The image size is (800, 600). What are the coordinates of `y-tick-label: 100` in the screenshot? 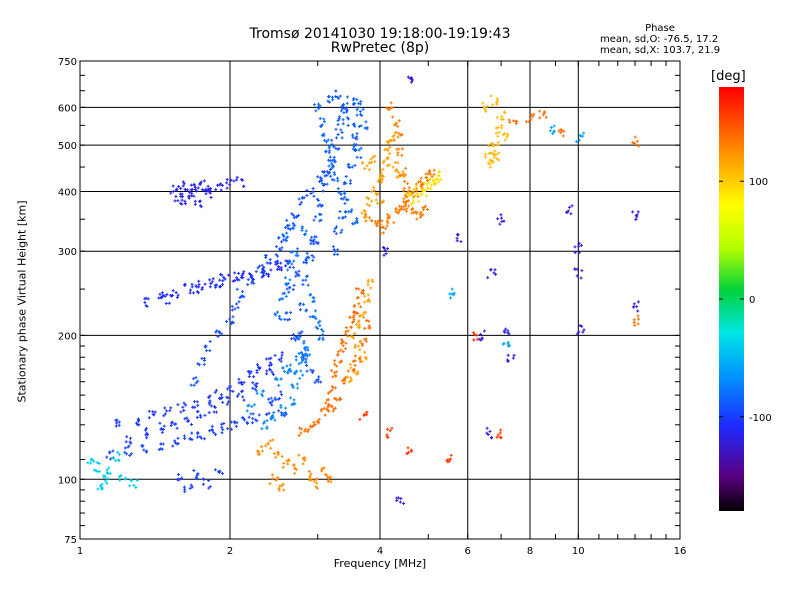 It's located at (67, 480).